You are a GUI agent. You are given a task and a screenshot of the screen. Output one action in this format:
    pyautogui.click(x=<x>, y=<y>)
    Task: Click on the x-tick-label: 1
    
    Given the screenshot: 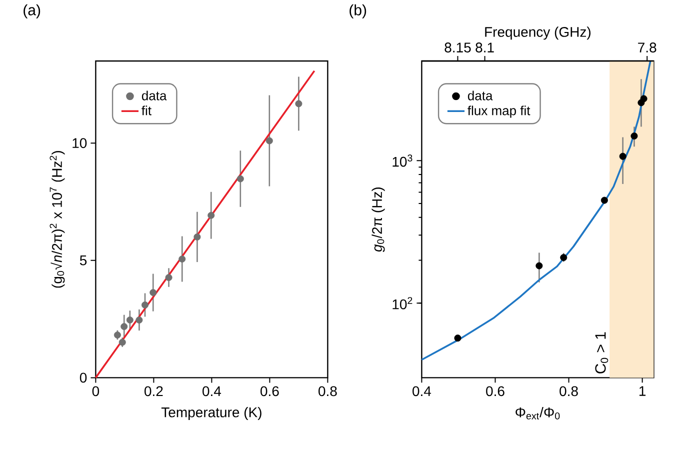 What is the action you would take?
    pyautogui.click(x=642, y=391)
    